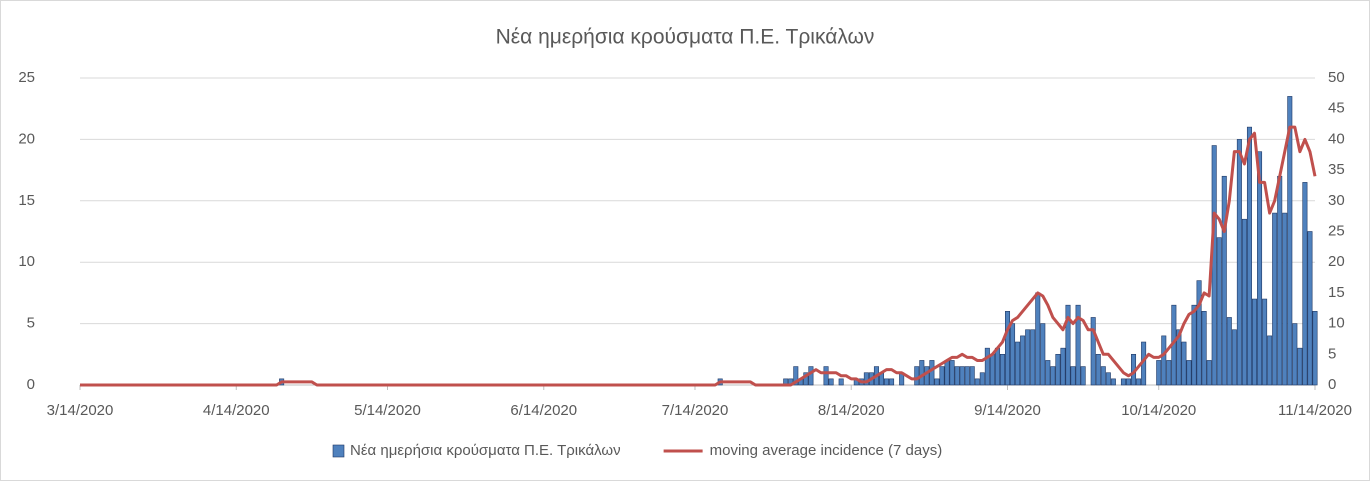  Describe the element at coordinates (1315, 410) in the screenshot. I see `x-tick-label: 11/14/2020` at that location.